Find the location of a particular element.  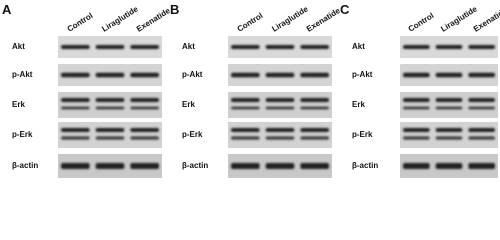

panel-label: B is located at coordinates (174, 9).